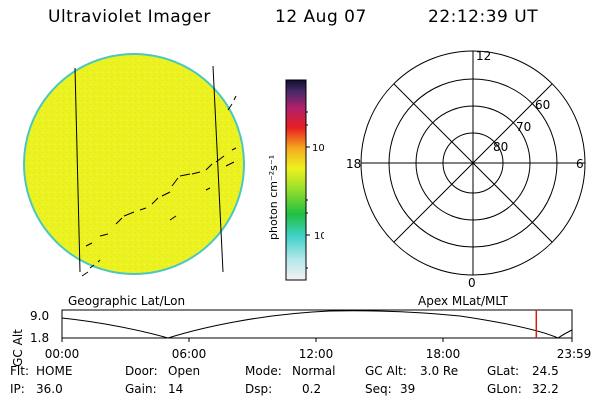 The height and width of the screenshot is (400, 600). Describe the element at coordinates (49, 389) in the screenshot. I see `ip-value: 36.0` at that location.